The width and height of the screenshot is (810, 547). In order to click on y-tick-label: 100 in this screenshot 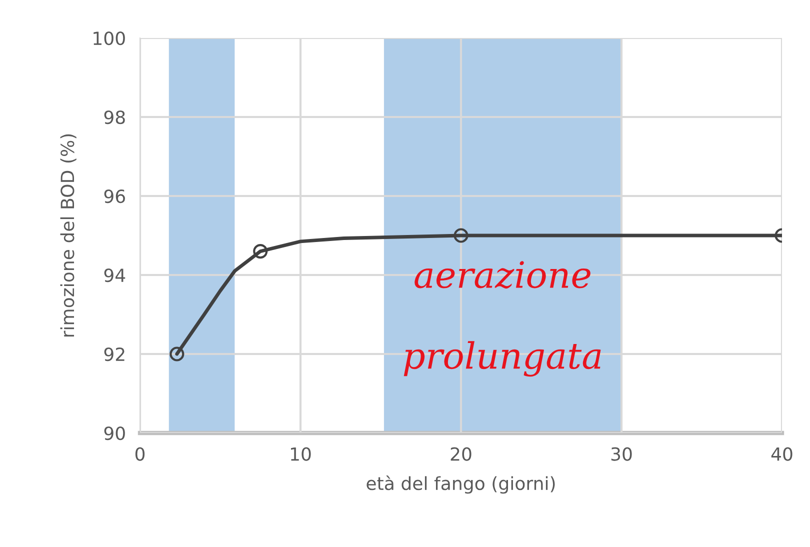, I will do `click(109, 38)`.